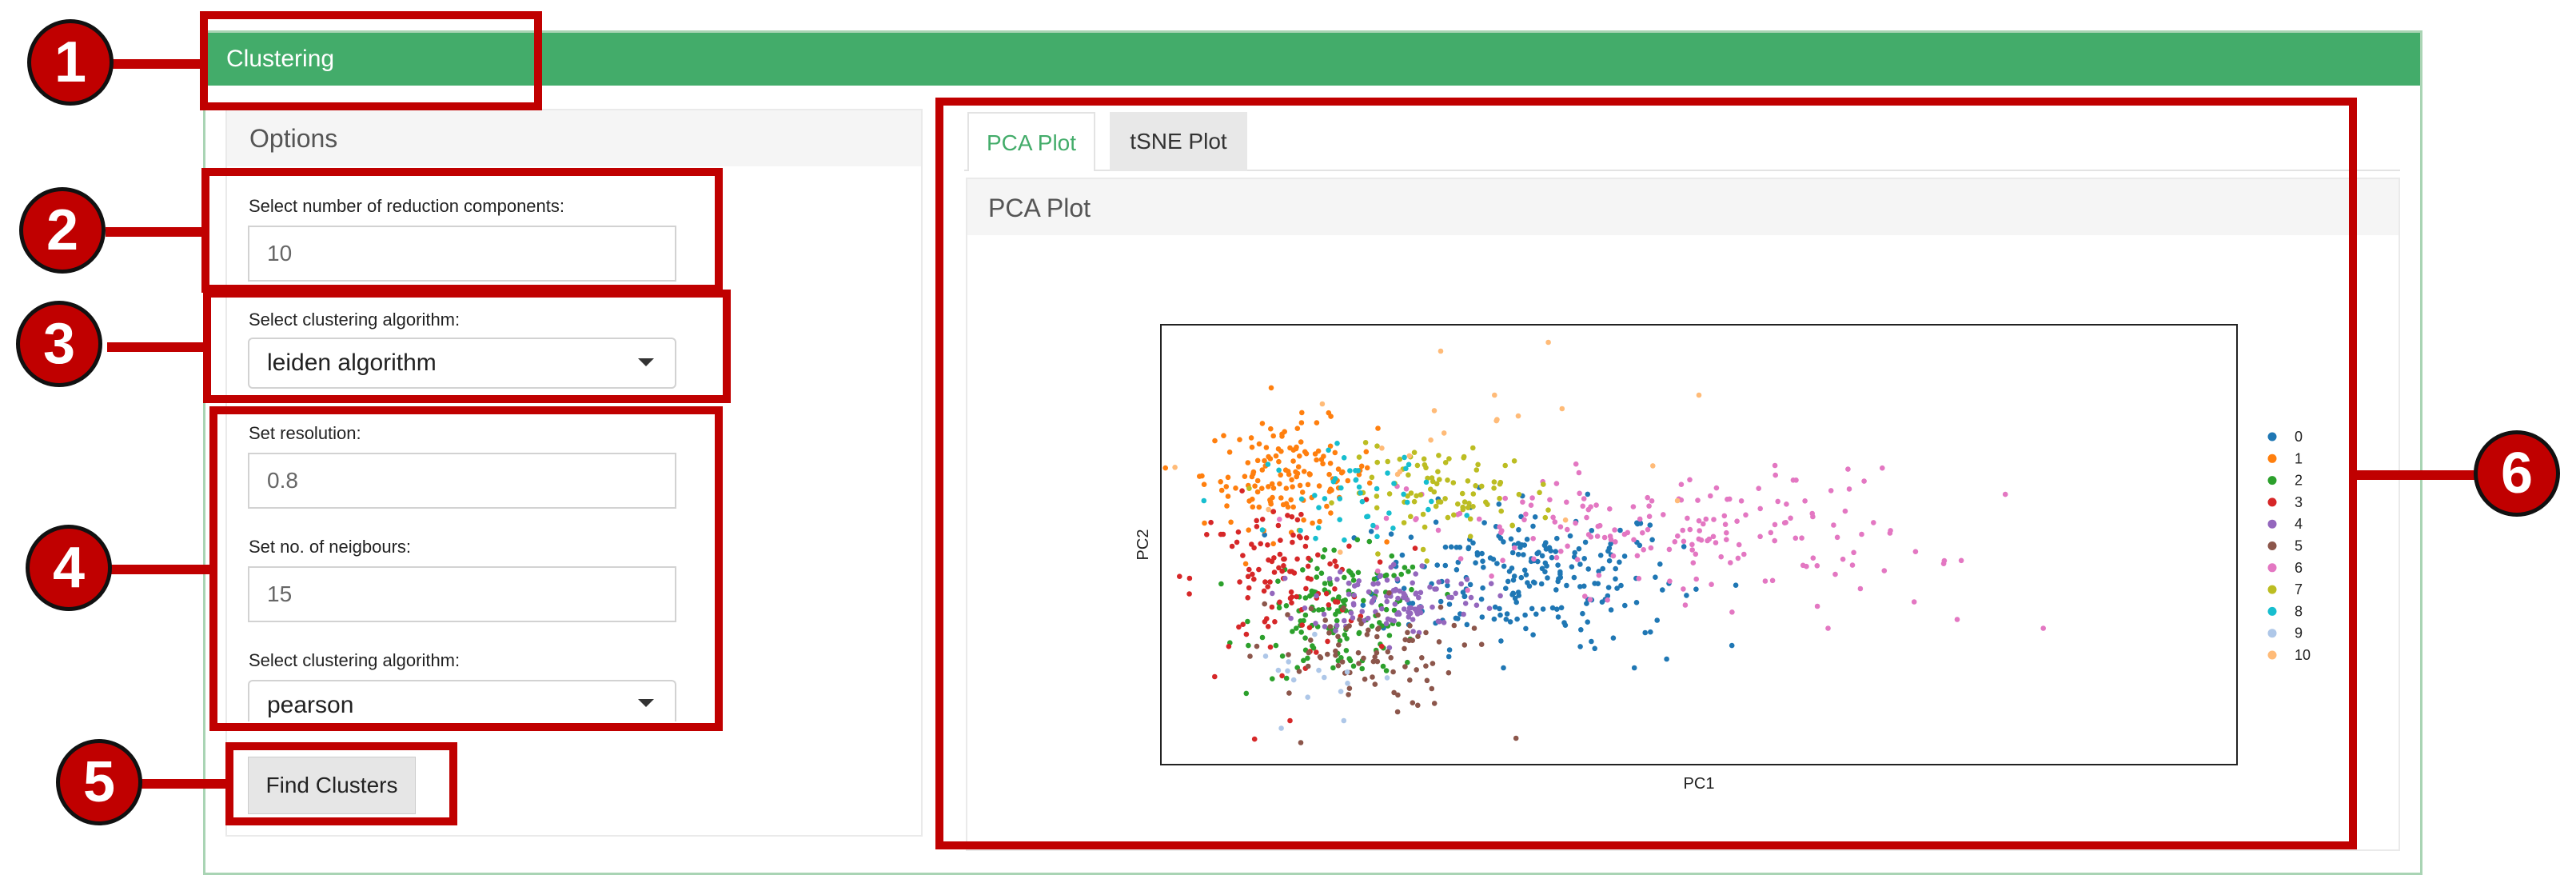  Describe the element at coordinates (407, 206) in the screenshot. I see `reduction-components-label: Select number of reduction components:` at that location.